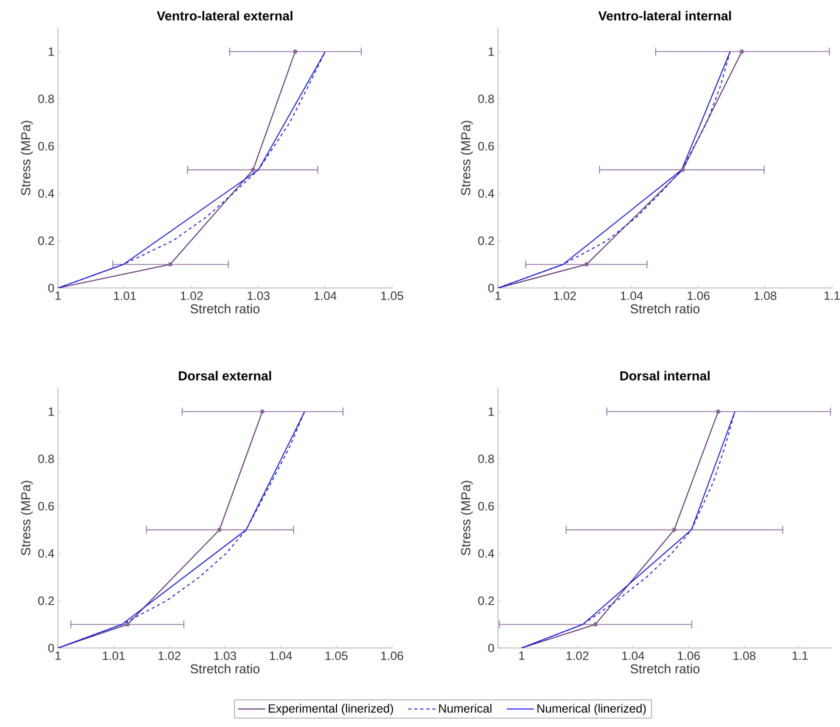 Image resolution: width=840 pixels, height=727 pixels. I want to click on chart-title: Ventro-lateral internal, so click(664, 15).